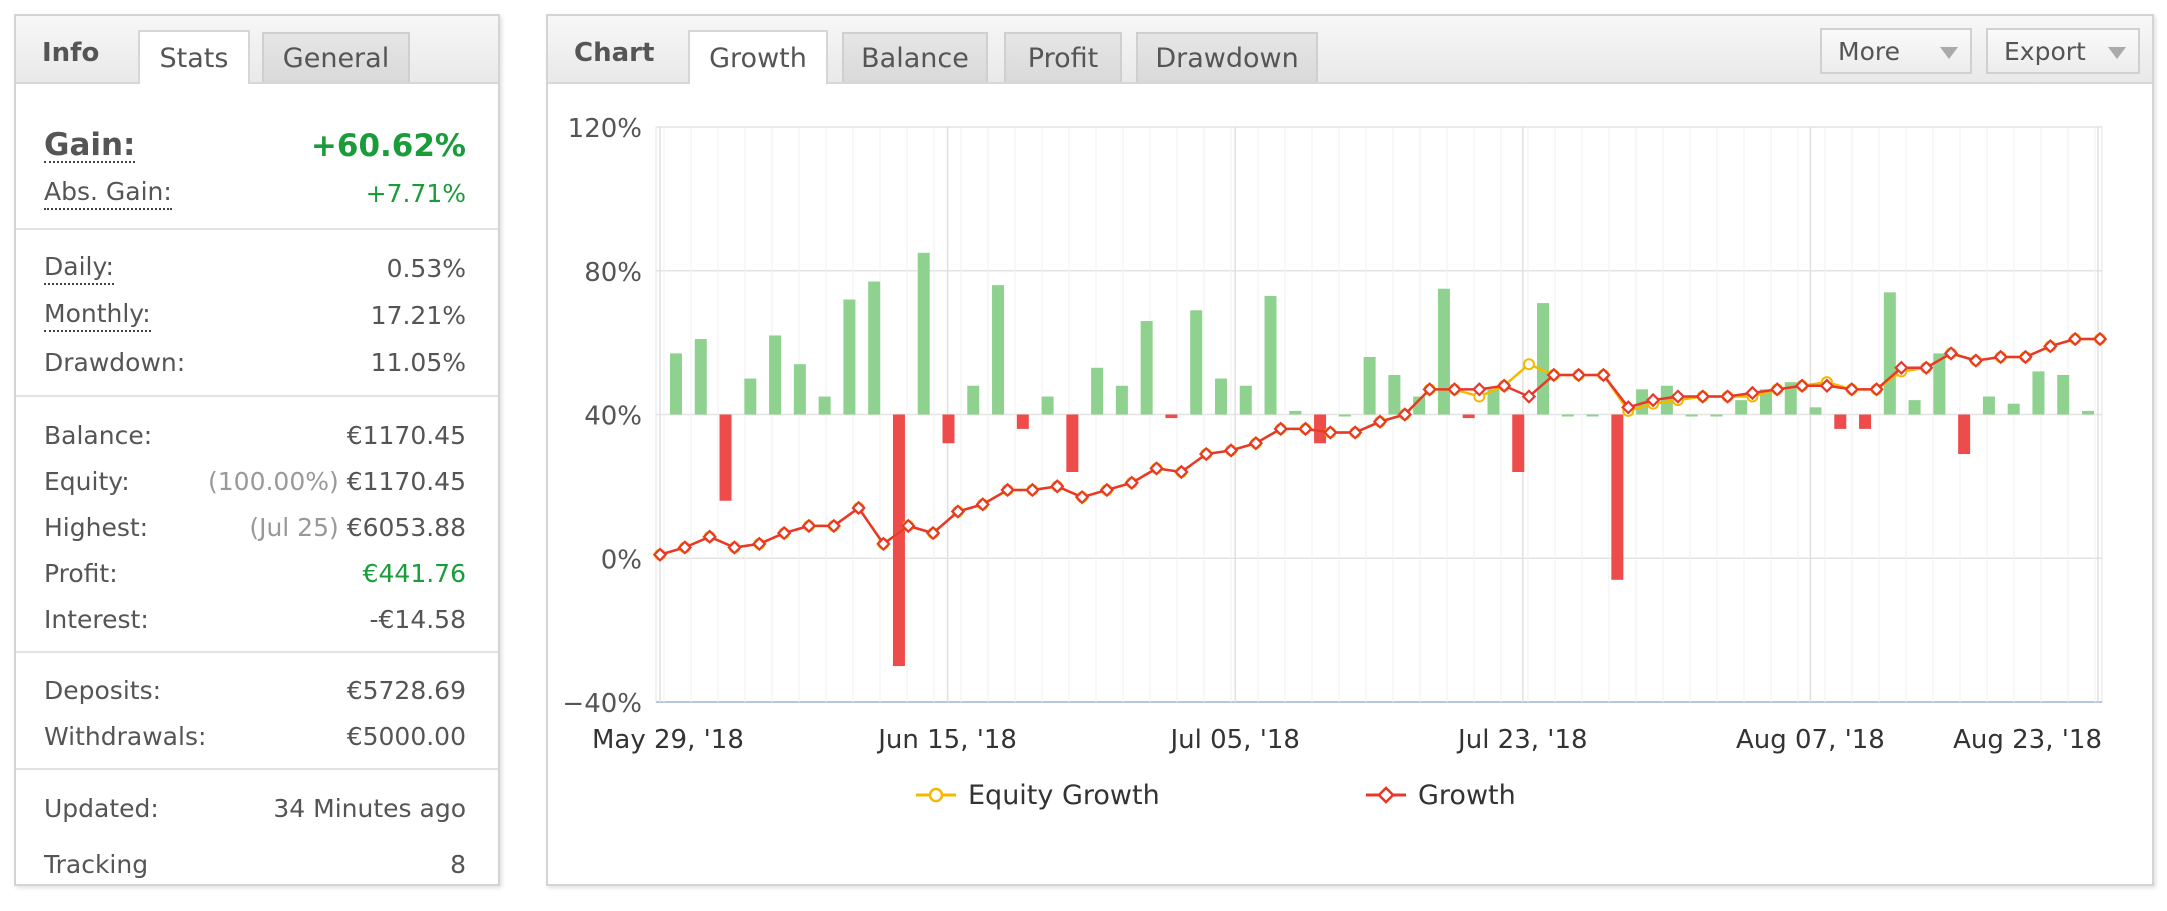 Image resolution: width=2167 pixels, height=911 pixels. I want to click on tab-drawdown-label: Drawdown, so click(1227, 58).